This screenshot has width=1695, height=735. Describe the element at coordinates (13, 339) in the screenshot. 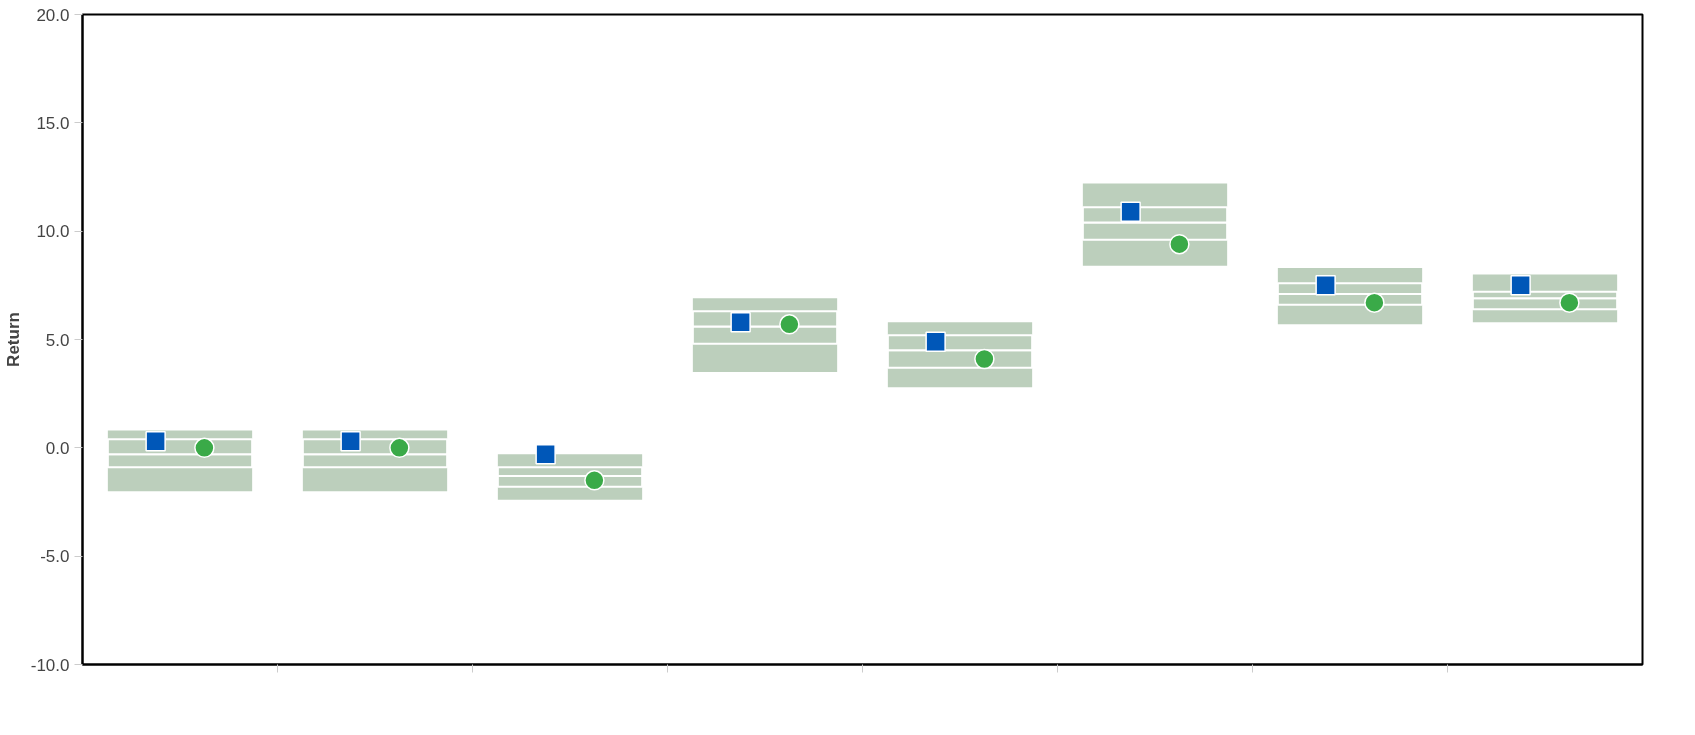

I see `y-axis-title: Return` at that location.